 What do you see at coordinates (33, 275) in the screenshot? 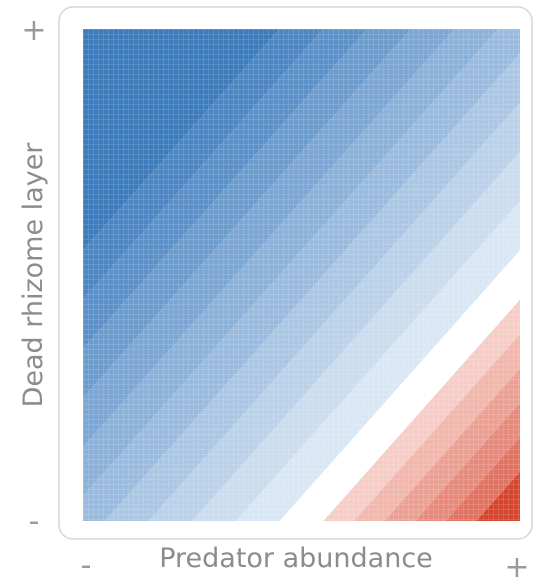
I see `y-axis-label: Dead rhizome layer` at bounding box center [33, 275].